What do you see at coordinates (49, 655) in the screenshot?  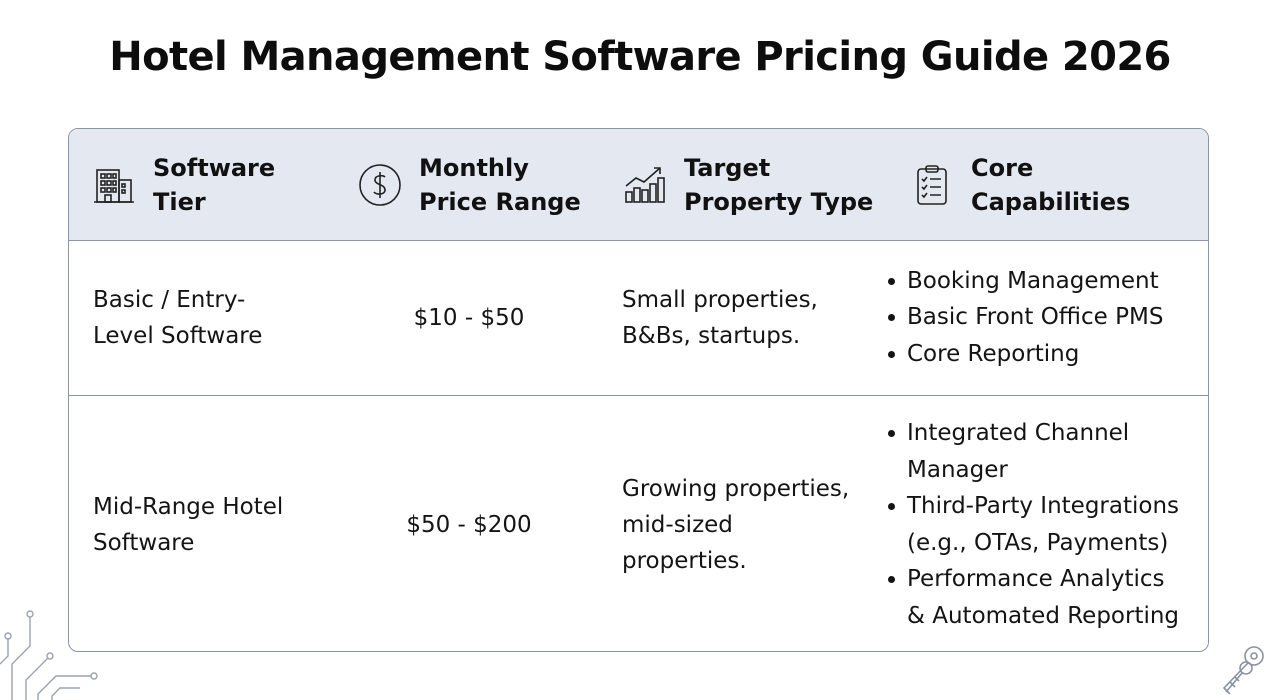 I see `circuit-decoration-icon` at bounding box center [49, 655].